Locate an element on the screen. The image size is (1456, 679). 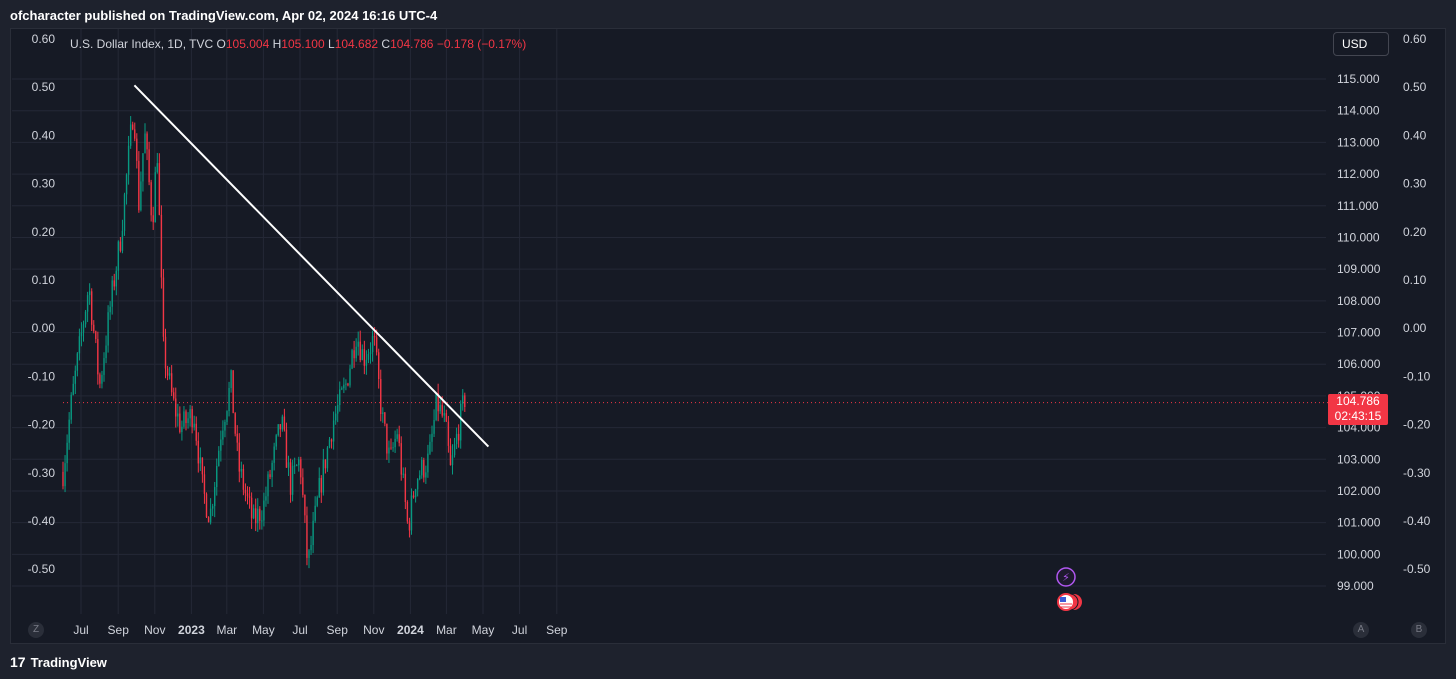
percent-tick-label-left: -0.30 is located at coordinates (42, 473).